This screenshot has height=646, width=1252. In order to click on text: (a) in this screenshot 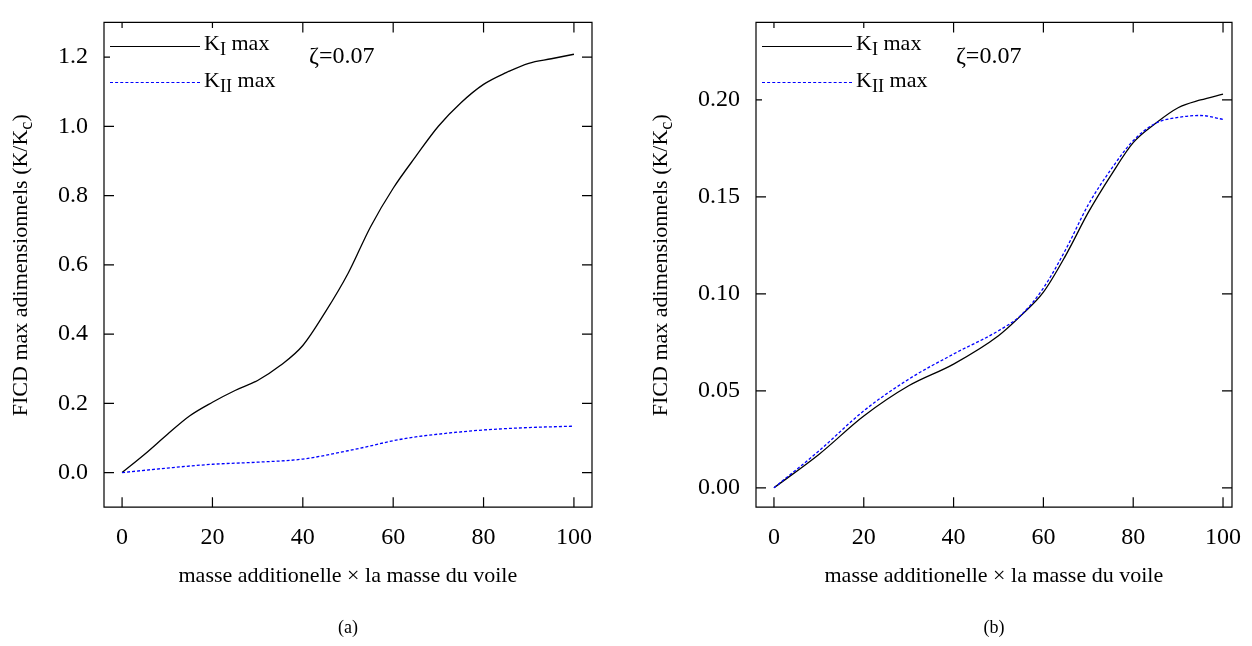, I will do `click(348, 628)`.